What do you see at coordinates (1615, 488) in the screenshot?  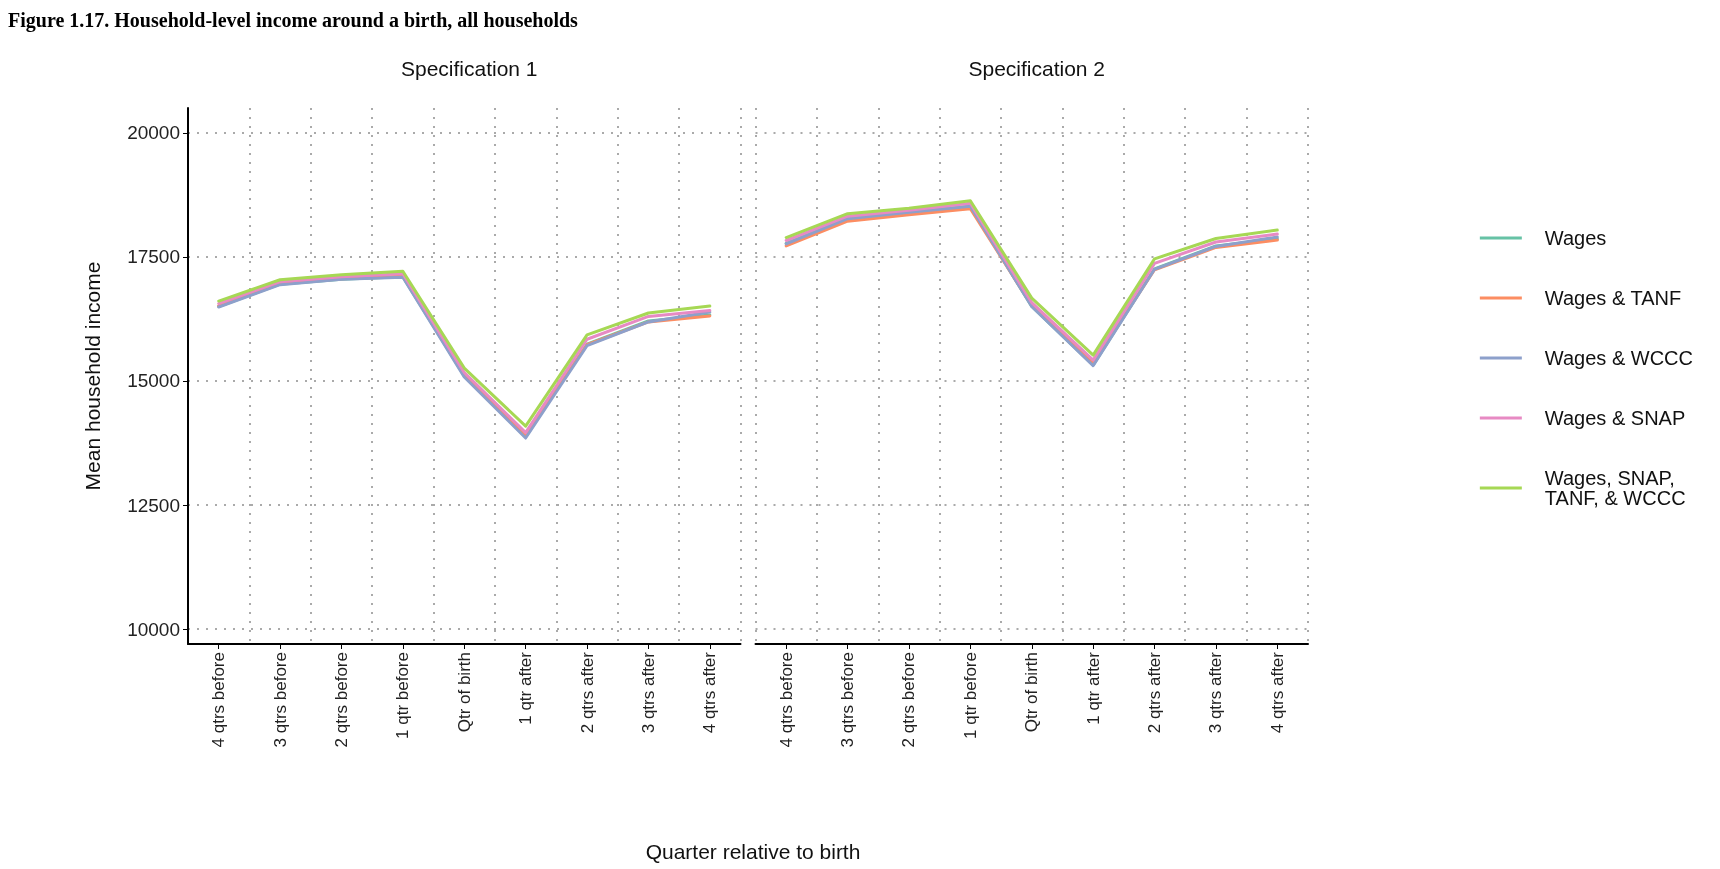 I see `legend-label: Wages, SNAP, TANF, & WCCC` at bounding box center [1615, 488].